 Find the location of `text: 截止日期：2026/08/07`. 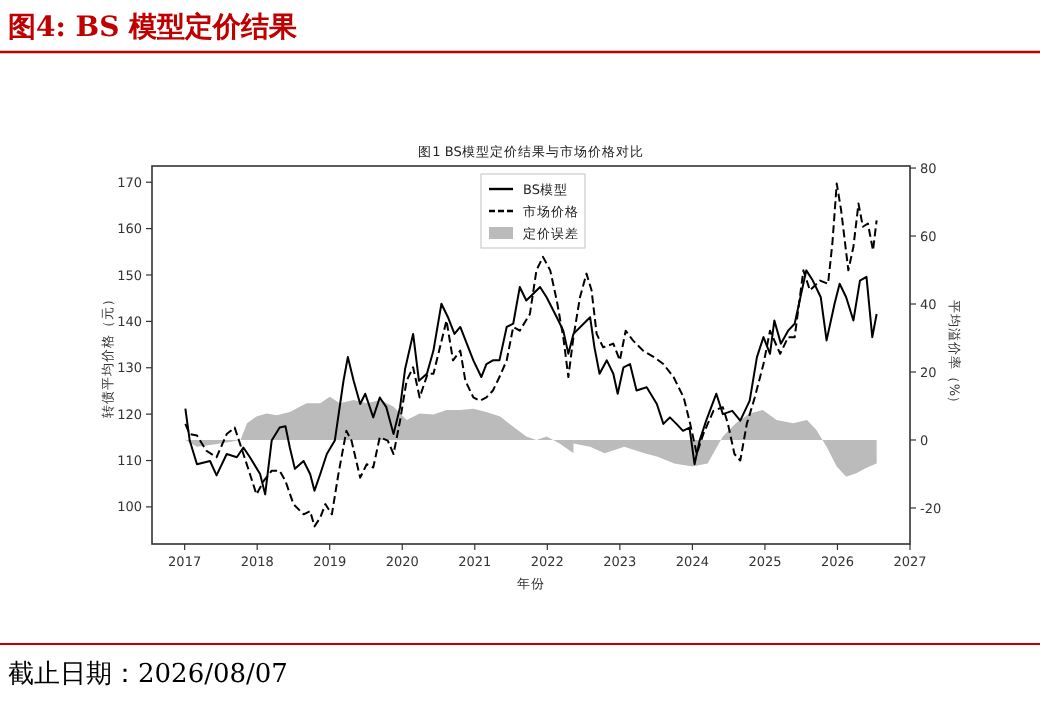

text: 截止日期：2026/08/07 is located at coordinates (148, 675).